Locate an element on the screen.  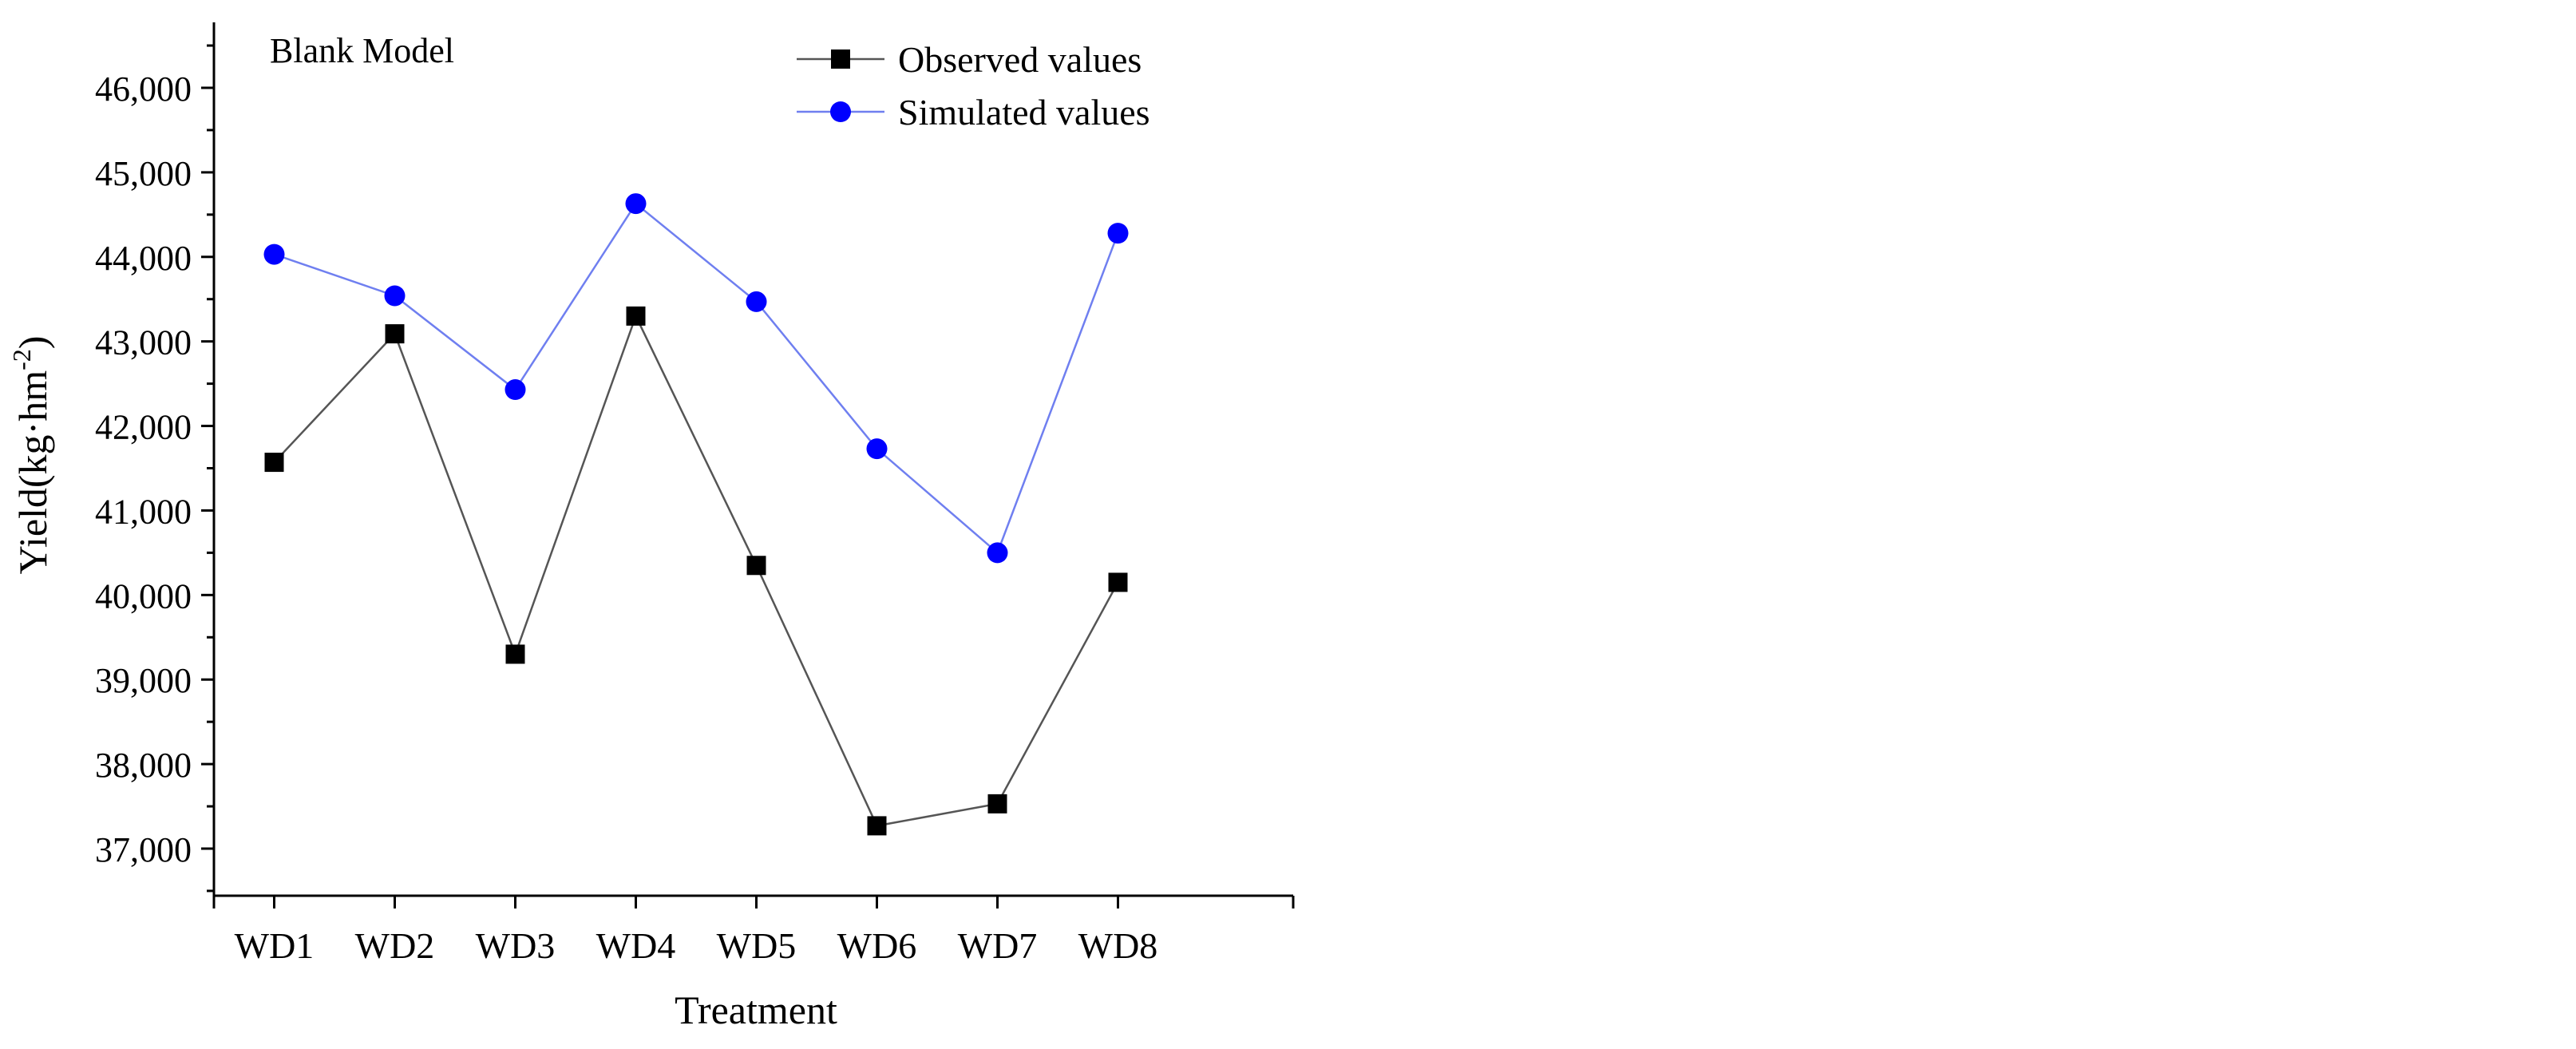
y-tick-label: 43,000 is located at coordinates (144, 342).